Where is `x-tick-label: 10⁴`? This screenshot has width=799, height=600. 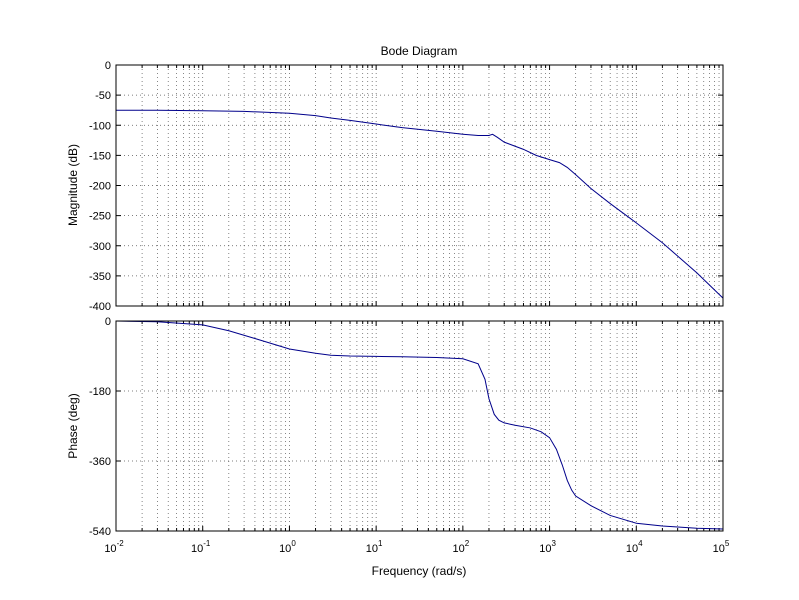 x-tick-label: 10⁴ is located at coordinates (634, 547).